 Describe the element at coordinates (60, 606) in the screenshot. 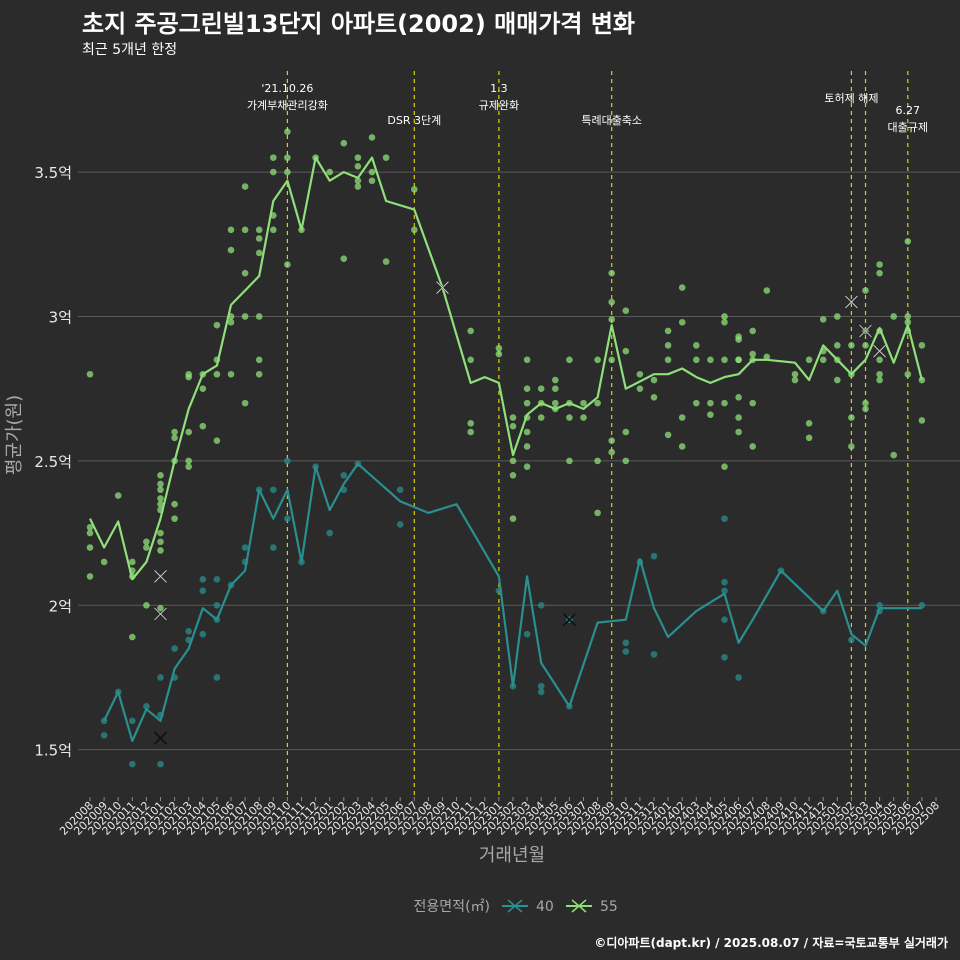

I see `y-tick-label: 2억` at that location.